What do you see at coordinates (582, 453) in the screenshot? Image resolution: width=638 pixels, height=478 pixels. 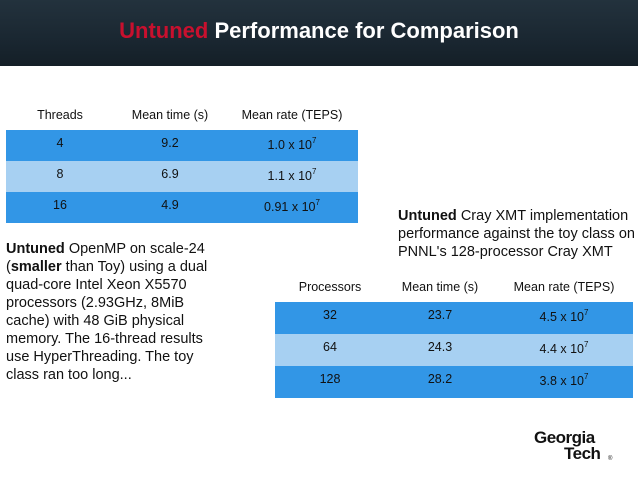 I see `logo-line-2: Tech` at bounding box center [582, 453].